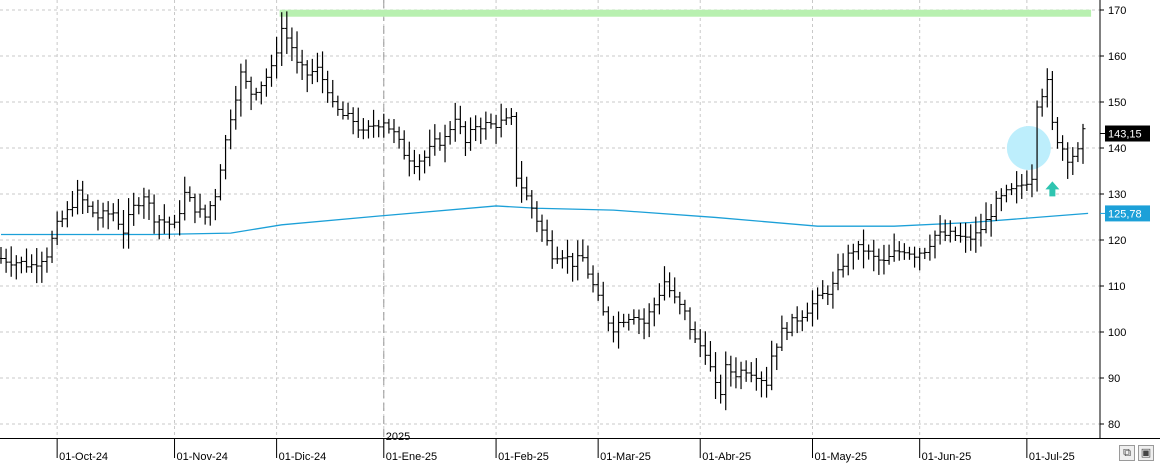 Image resolution: width=1160 pixels, height=465 pixels. What do you see at coordinates (1127, 453) in the screenshot?
I see `zoom-window-icon: ⧉` at bounding box center [1127, 453].